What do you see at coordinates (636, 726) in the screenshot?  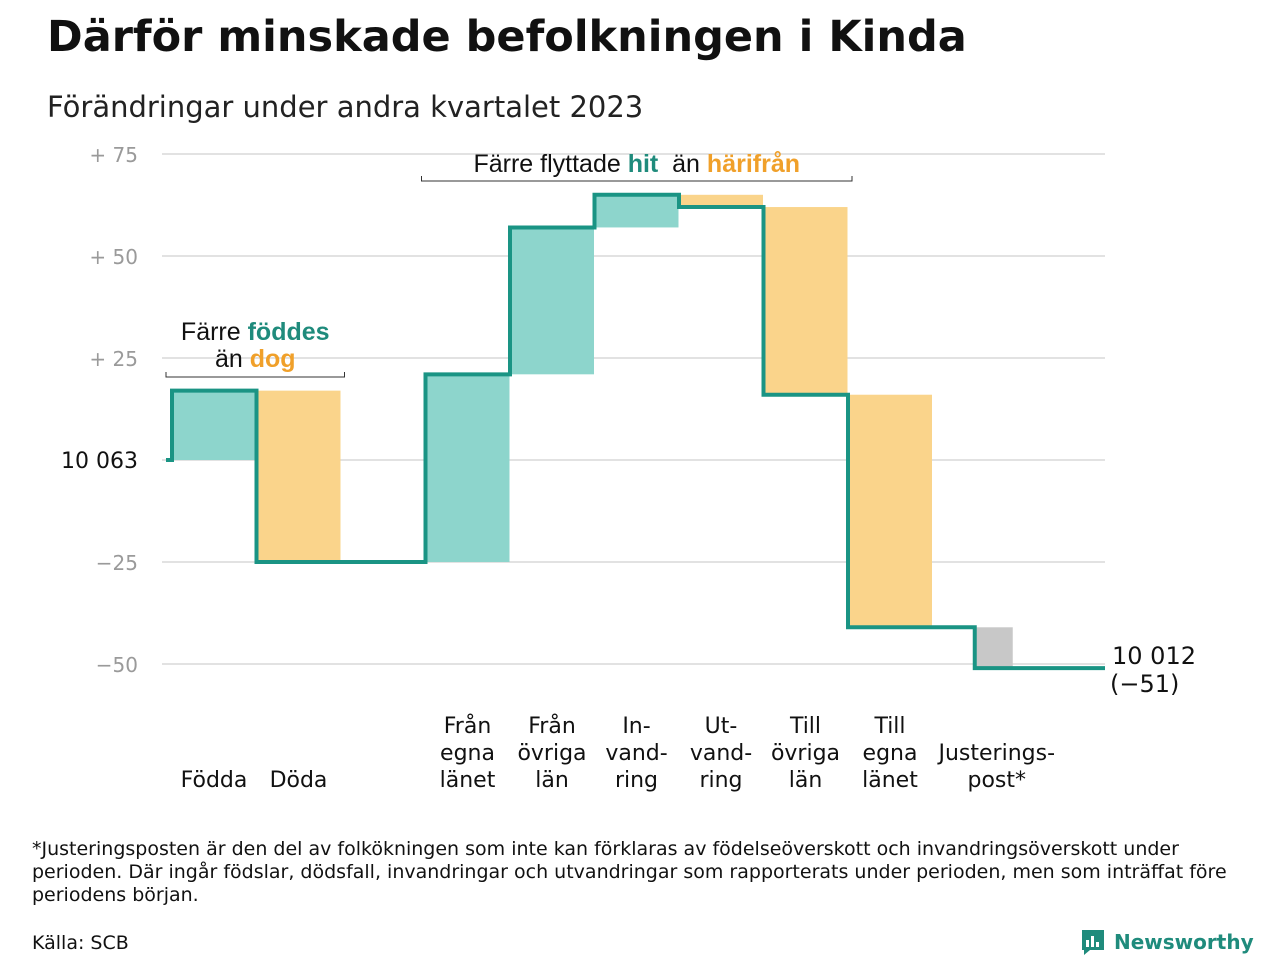 I see `category-label: In-` at bounding box center [636, 726].